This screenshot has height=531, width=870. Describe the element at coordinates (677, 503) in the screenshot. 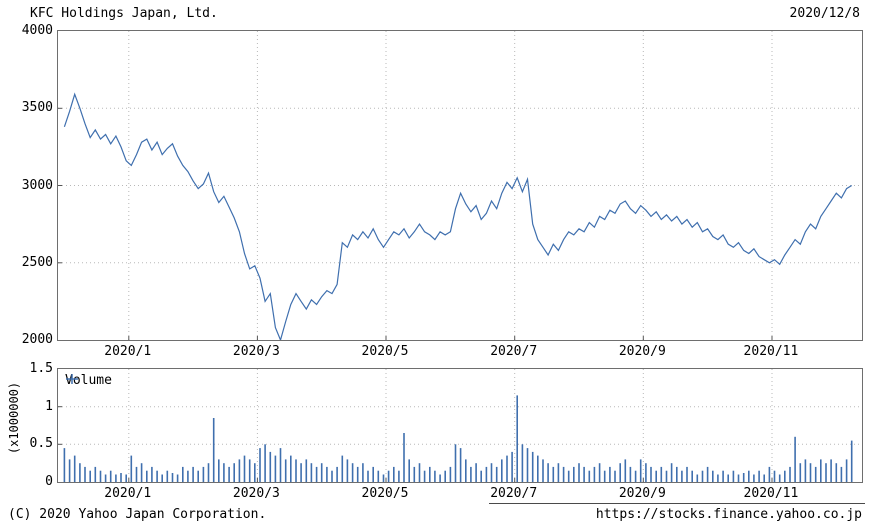

I see `footer-divider` at that location.